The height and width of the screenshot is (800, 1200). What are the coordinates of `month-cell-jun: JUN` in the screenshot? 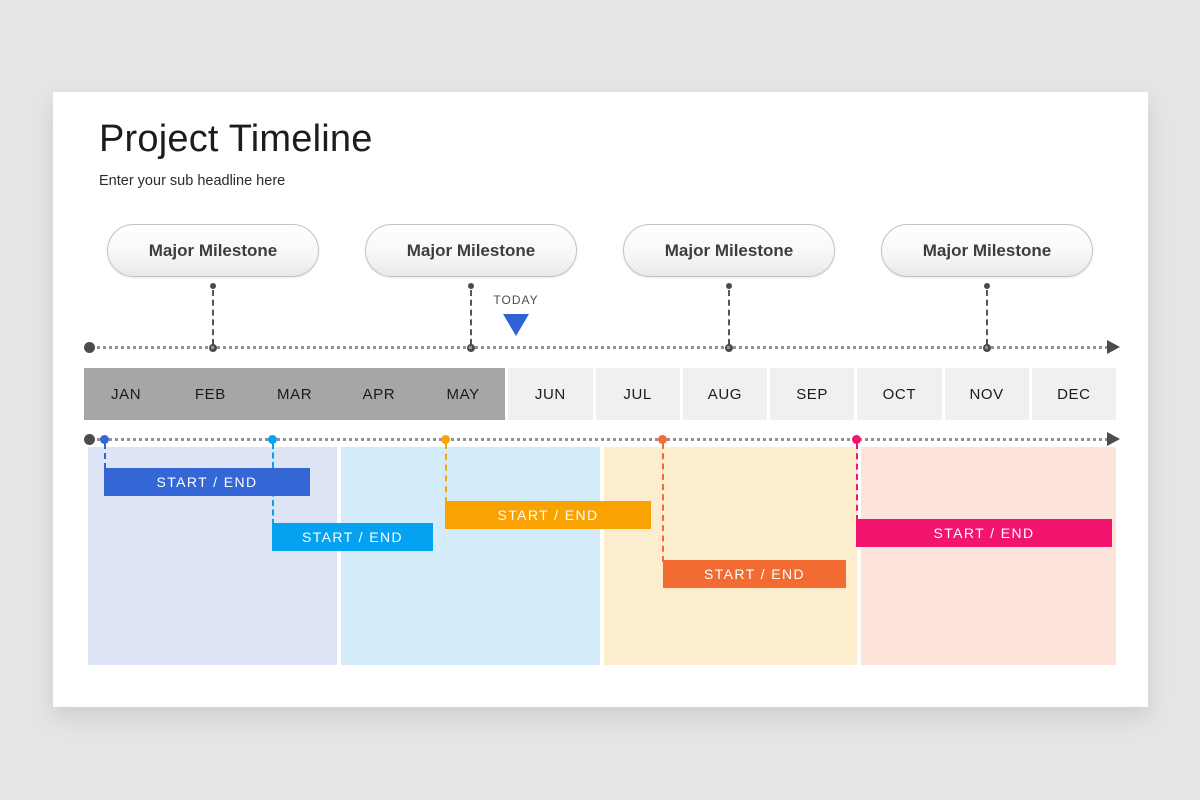 It's located at (549, 394).